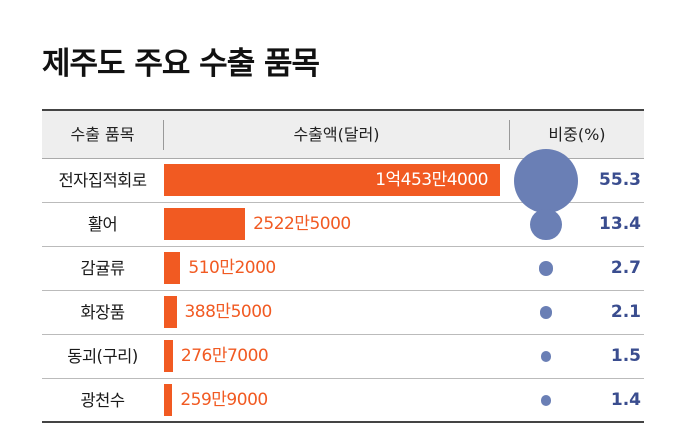 This screenshot has width=686, height=440. I want to click on share-value: 1.5, so click(625, 356).